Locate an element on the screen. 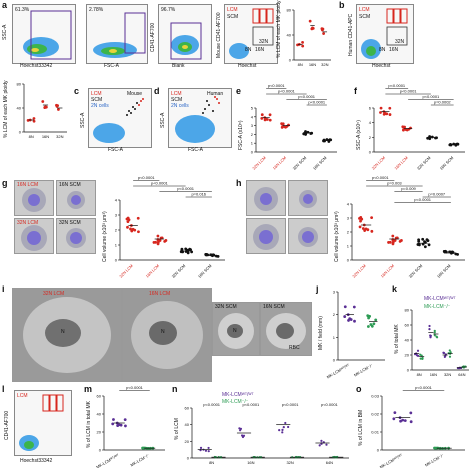 The width and height of the screenshot is (474, 469). chart-j: 0 1 2 3 MK-LCMᵂᵀ/ᵂᵀ MK-LCM⁻/⁻ is located at coordinates (355, 335).